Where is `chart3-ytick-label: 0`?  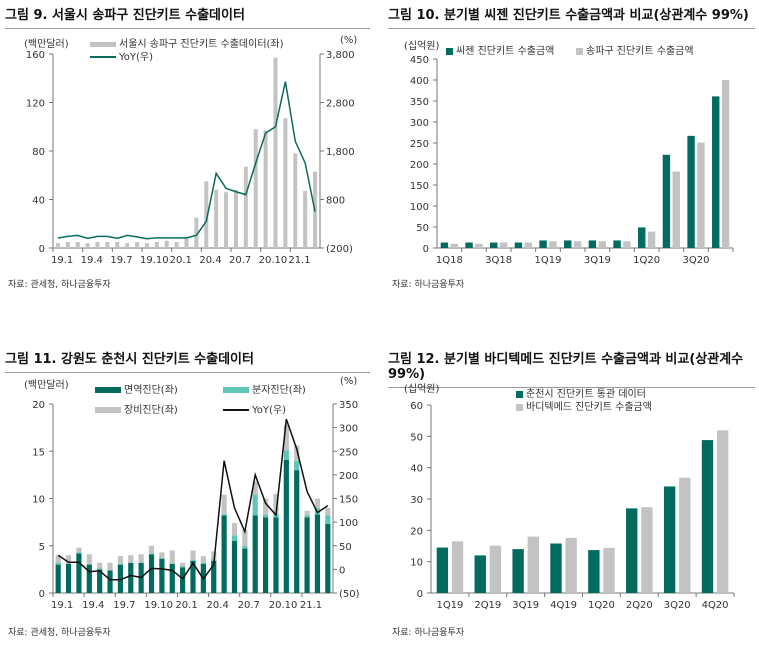 chart3-ytick-label: 0 is located at coordinates (42, 594).